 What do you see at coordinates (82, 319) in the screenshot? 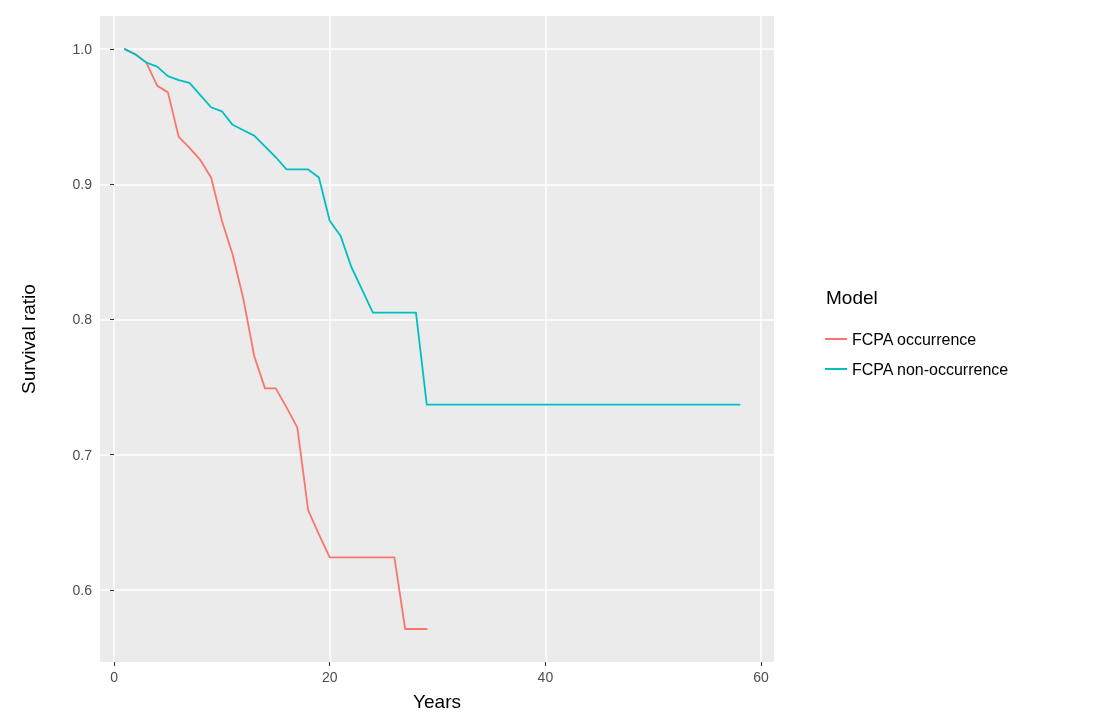
I see `y-tick-label: 0.8` at bounding box center [82, 319].